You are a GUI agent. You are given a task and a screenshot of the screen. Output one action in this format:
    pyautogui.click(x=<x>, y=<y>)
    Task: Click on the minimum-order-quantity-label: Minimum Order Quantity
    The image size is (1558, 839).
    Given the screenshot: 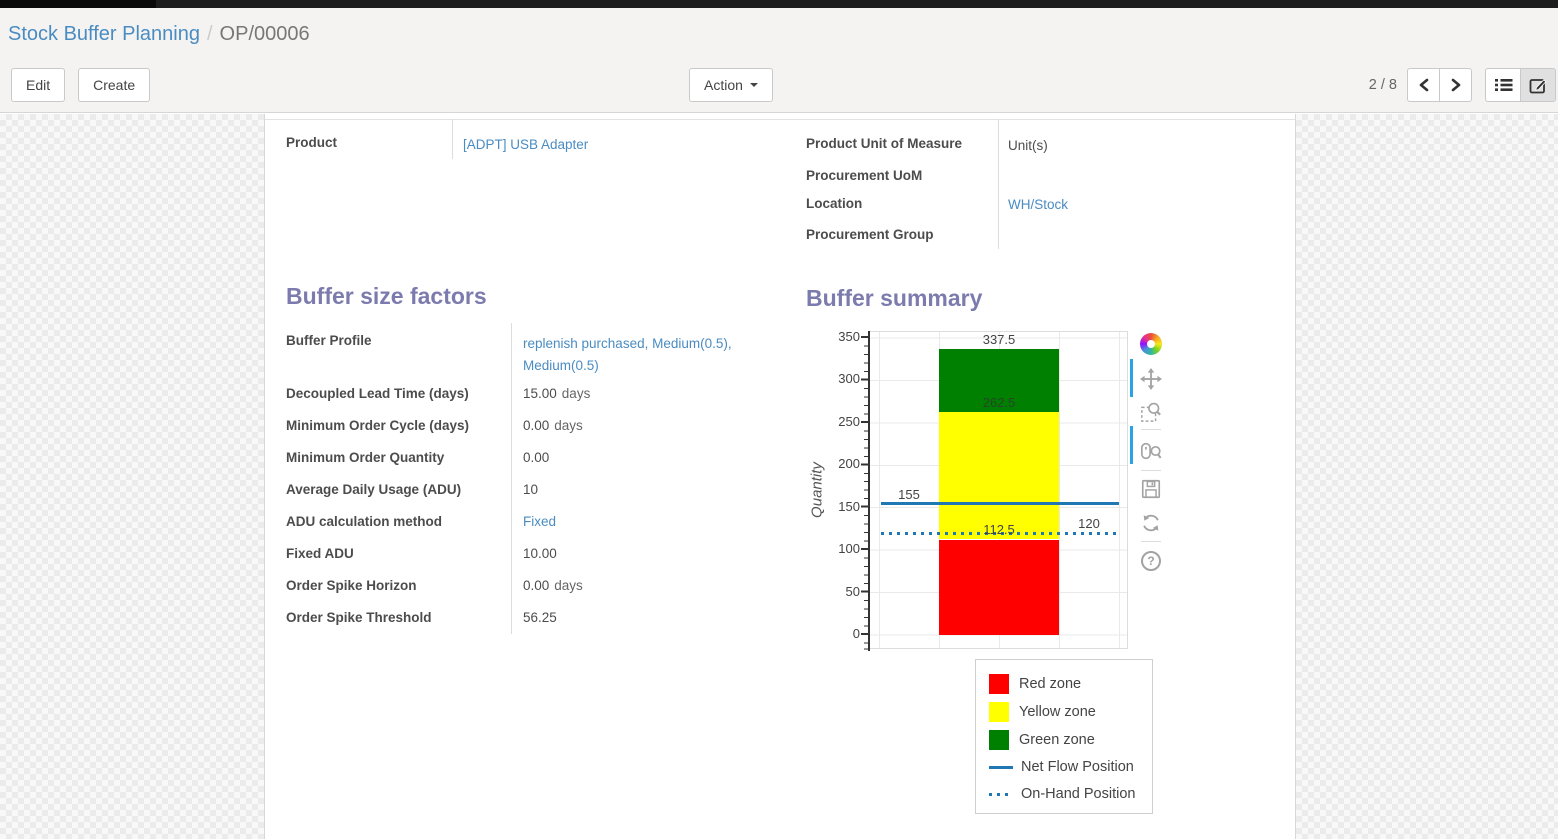 What is the action you would take?
    pyautogui.click(x=365, y=457)
    